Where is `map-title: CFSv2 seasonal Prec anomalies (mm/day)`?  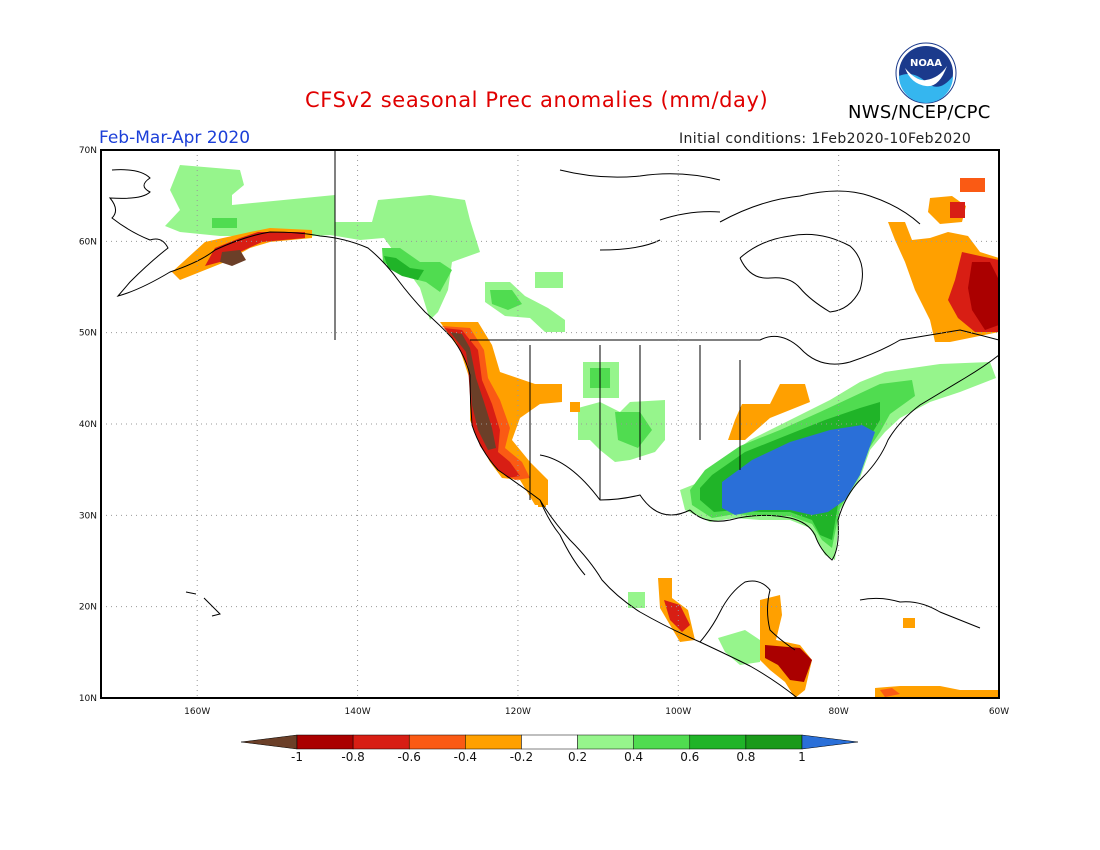
map-title: CFSv2 seasonal Prec anomalies (mm/day) is located at coordinates (537, 100).